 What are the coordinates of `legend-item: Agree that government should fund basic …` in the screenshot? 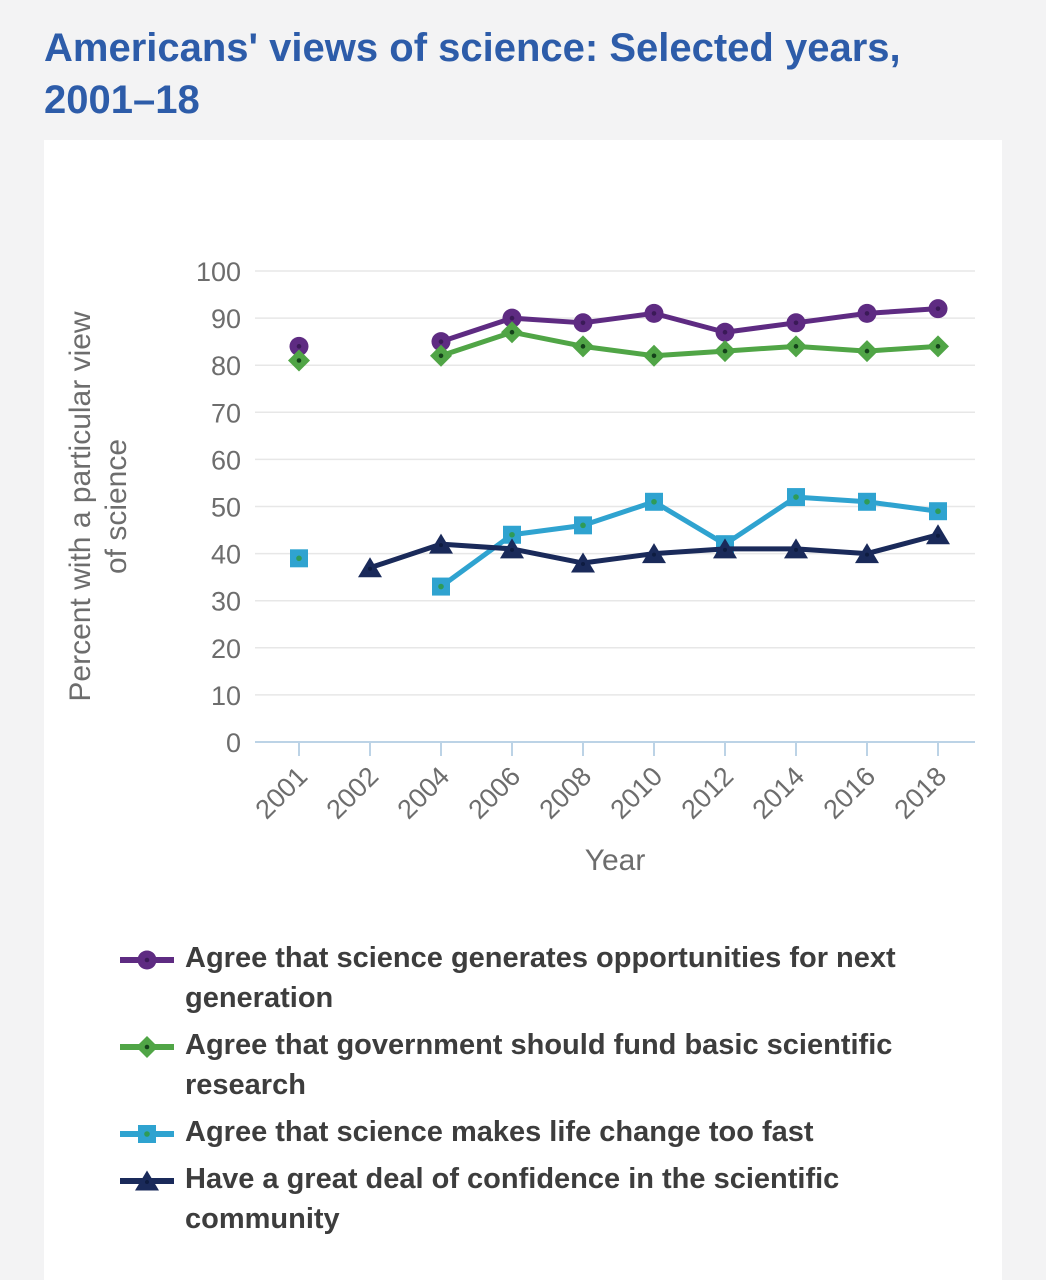 It's located at (549, 1065).